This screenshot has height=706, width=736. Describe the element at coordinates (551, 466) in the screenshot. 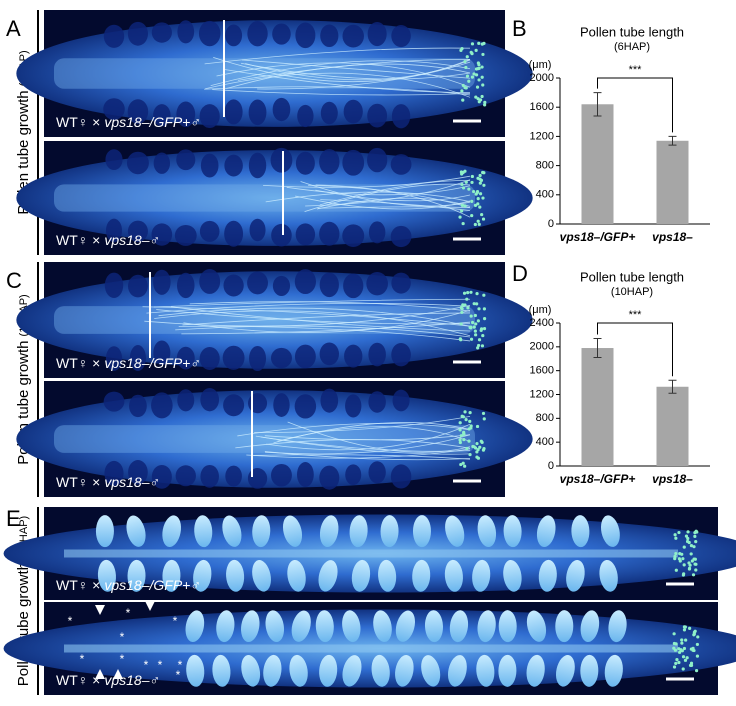

I see `y-tick-label: 0` at that location.